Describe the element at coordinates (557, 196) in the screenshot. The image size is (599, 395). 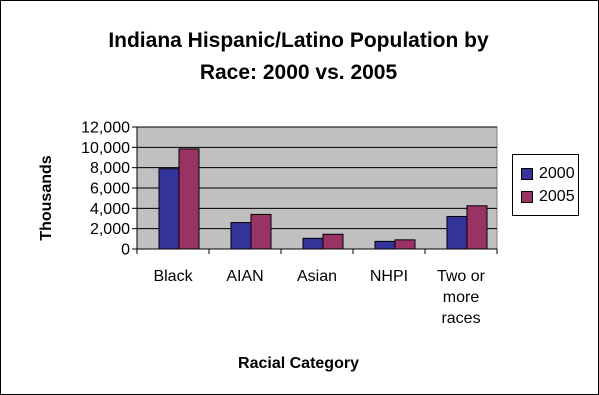
I see `legend-label-2005: 2005` at that location.